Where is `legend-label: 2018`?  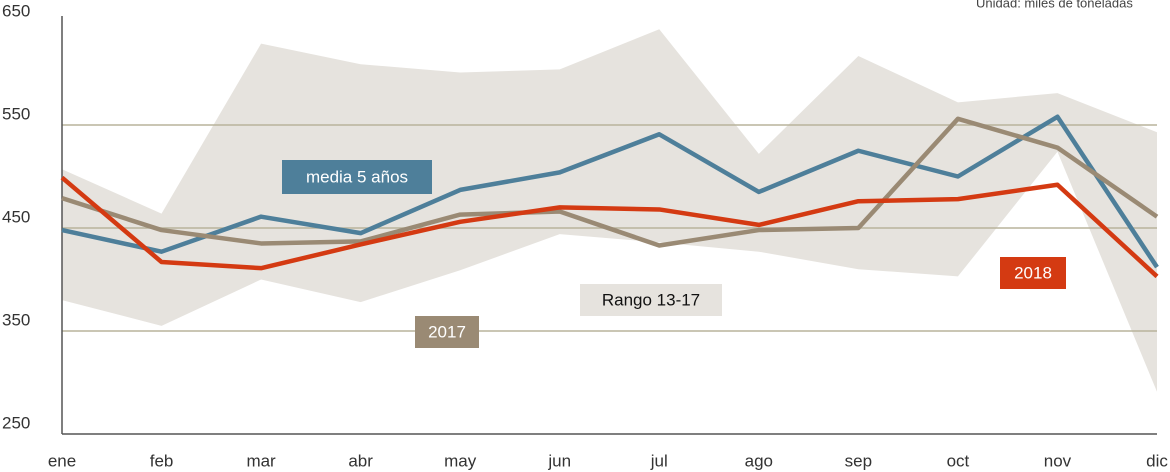 legend-label: 2018 is located at coordinates (1033, 272).